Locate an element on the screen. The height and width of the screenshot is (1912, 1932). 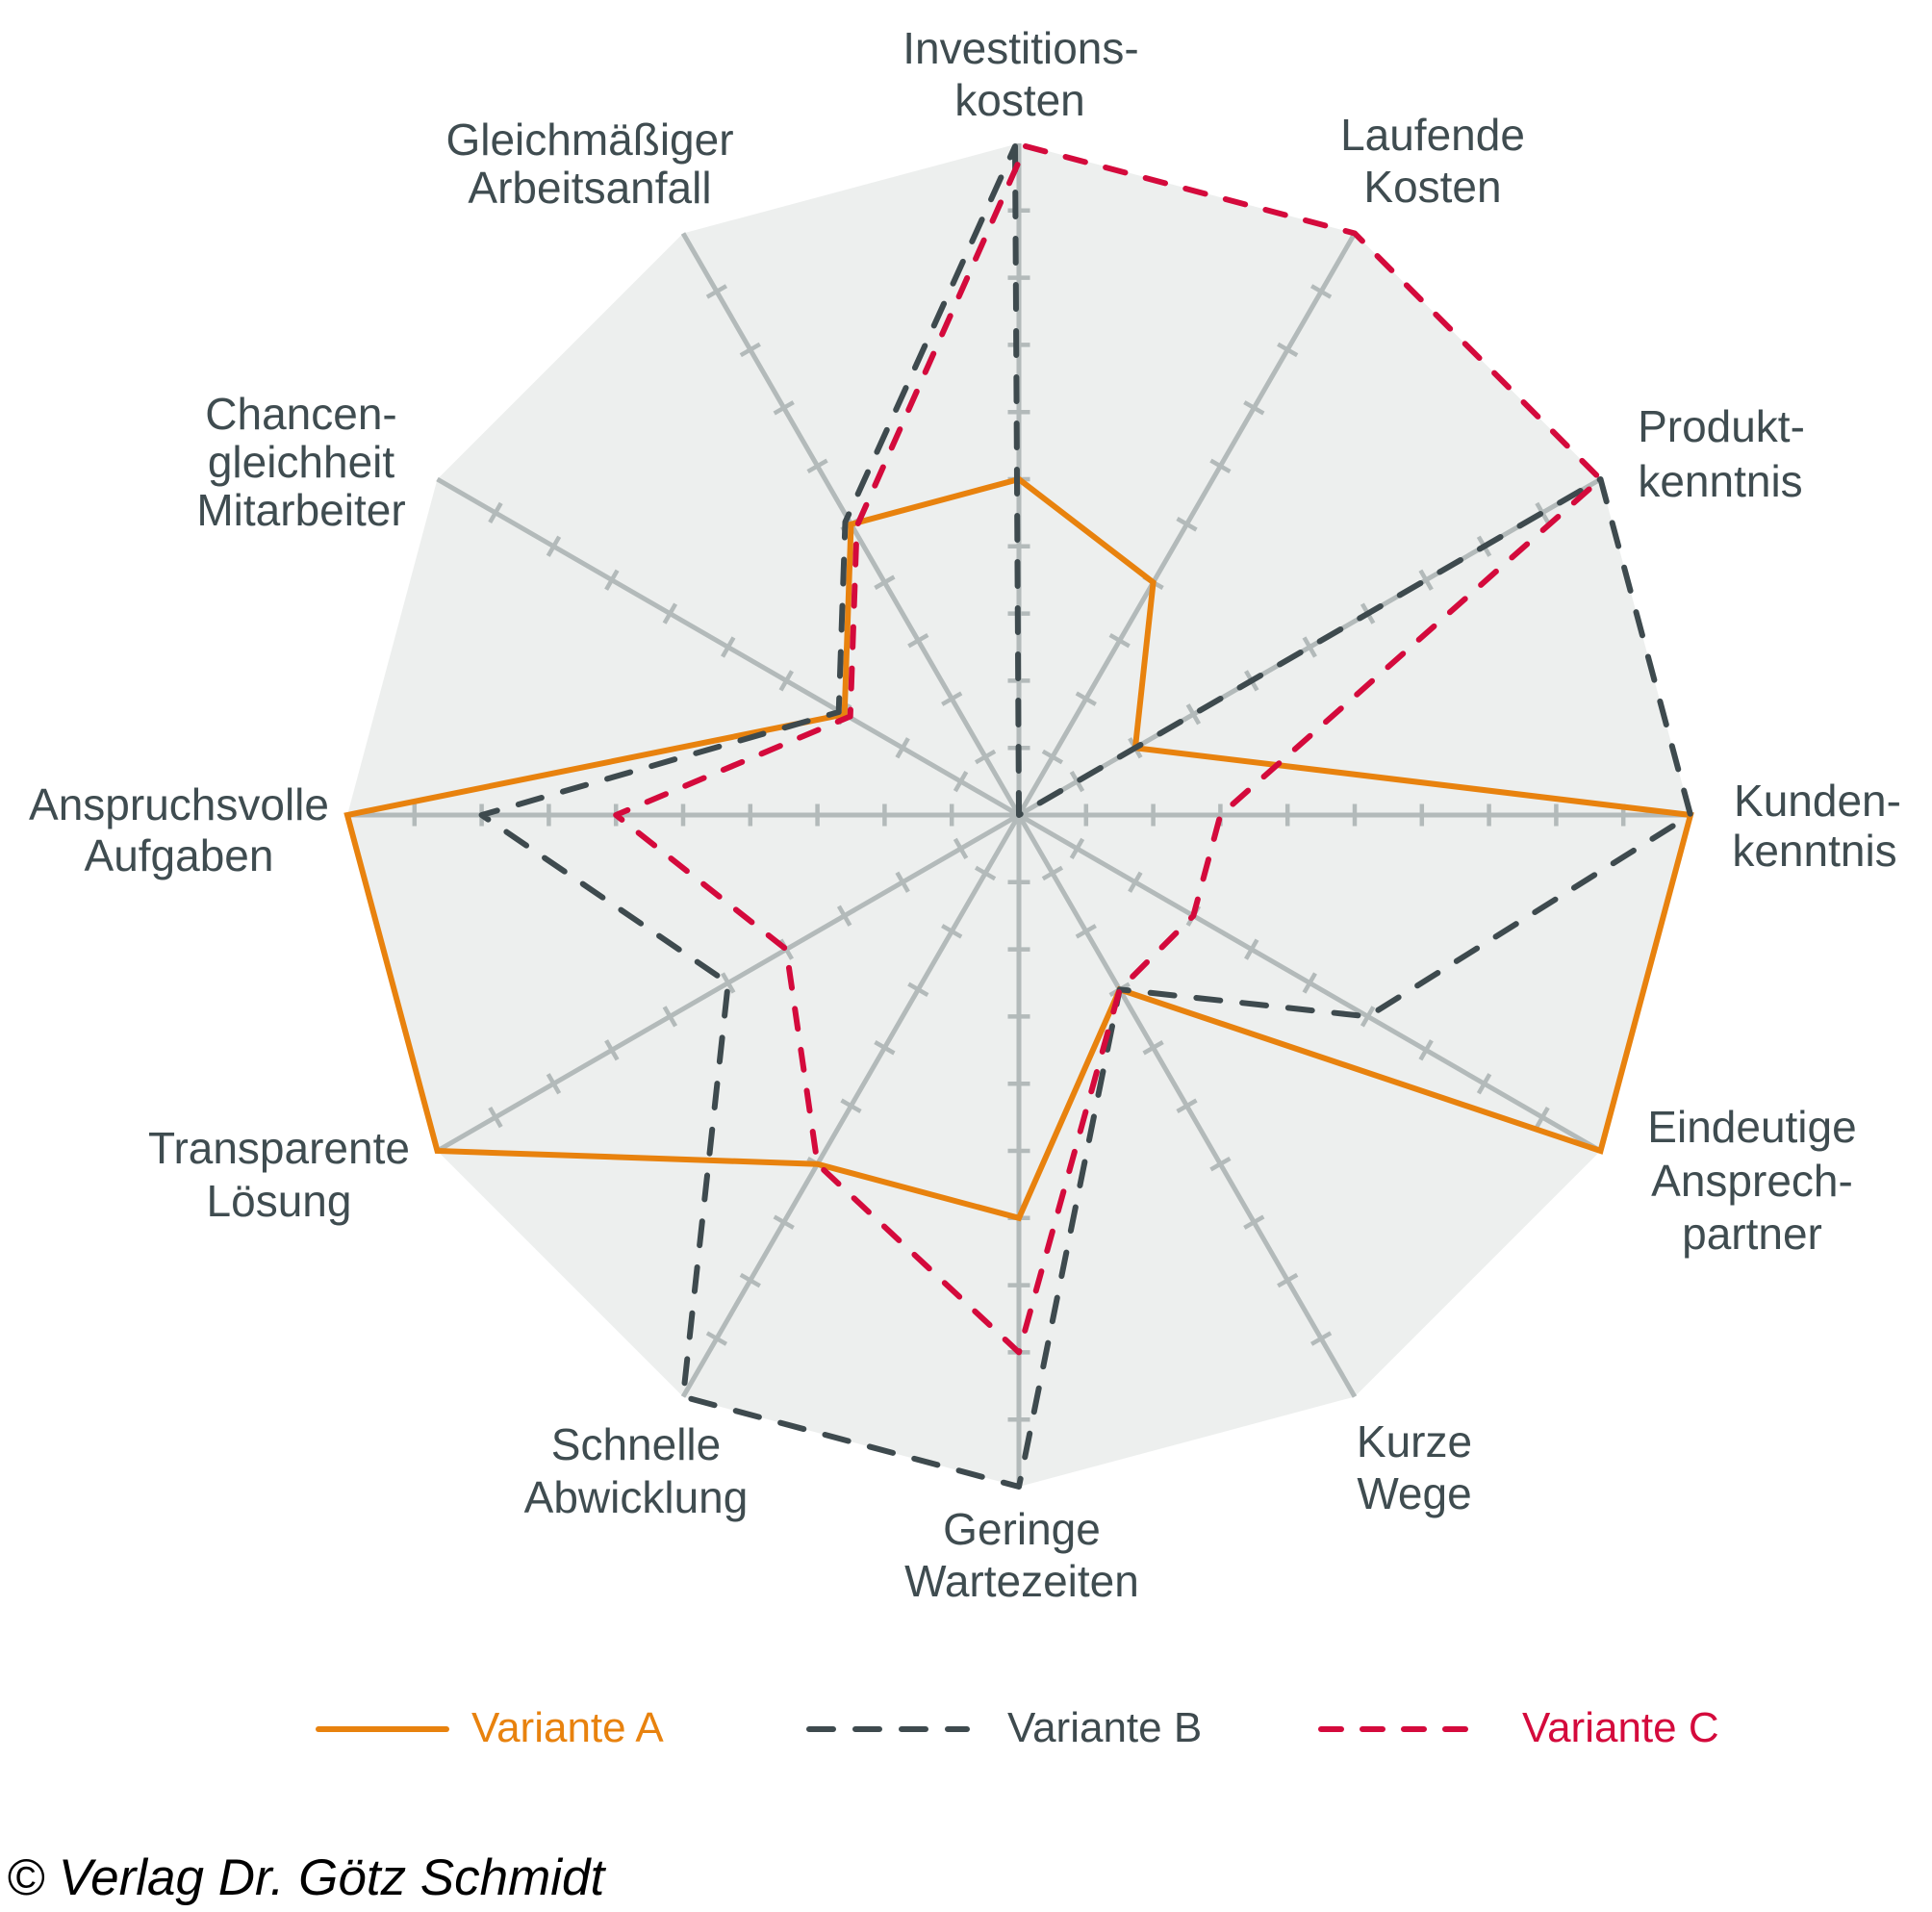
svg-text: Abwicklung is located at coordinates (636, 1497).